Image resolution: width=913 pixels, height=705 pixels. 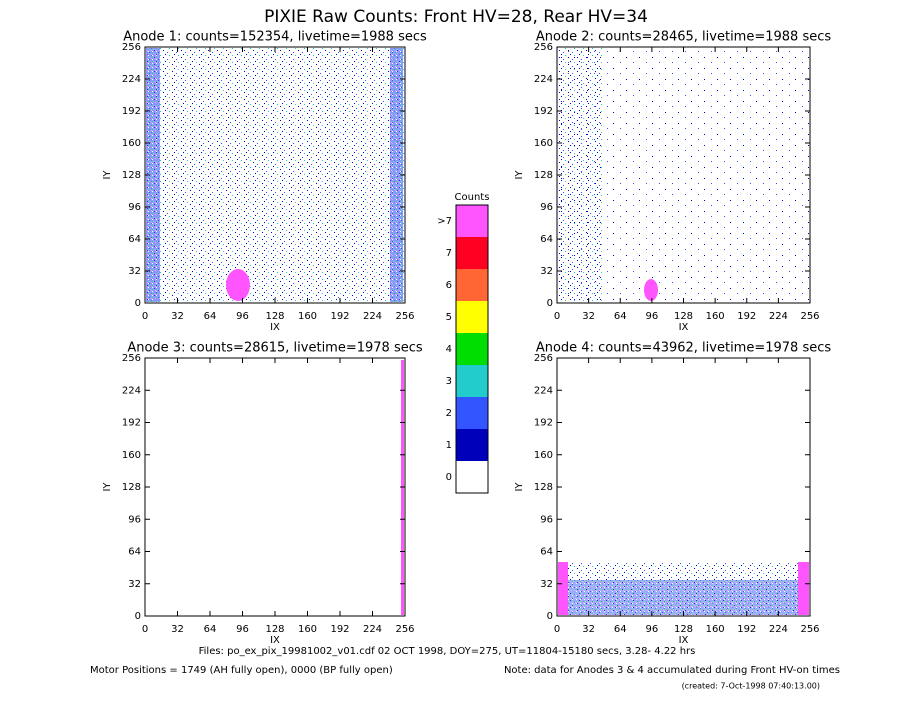 I want to click on colorbar-frame, so click(x=472, y=349).